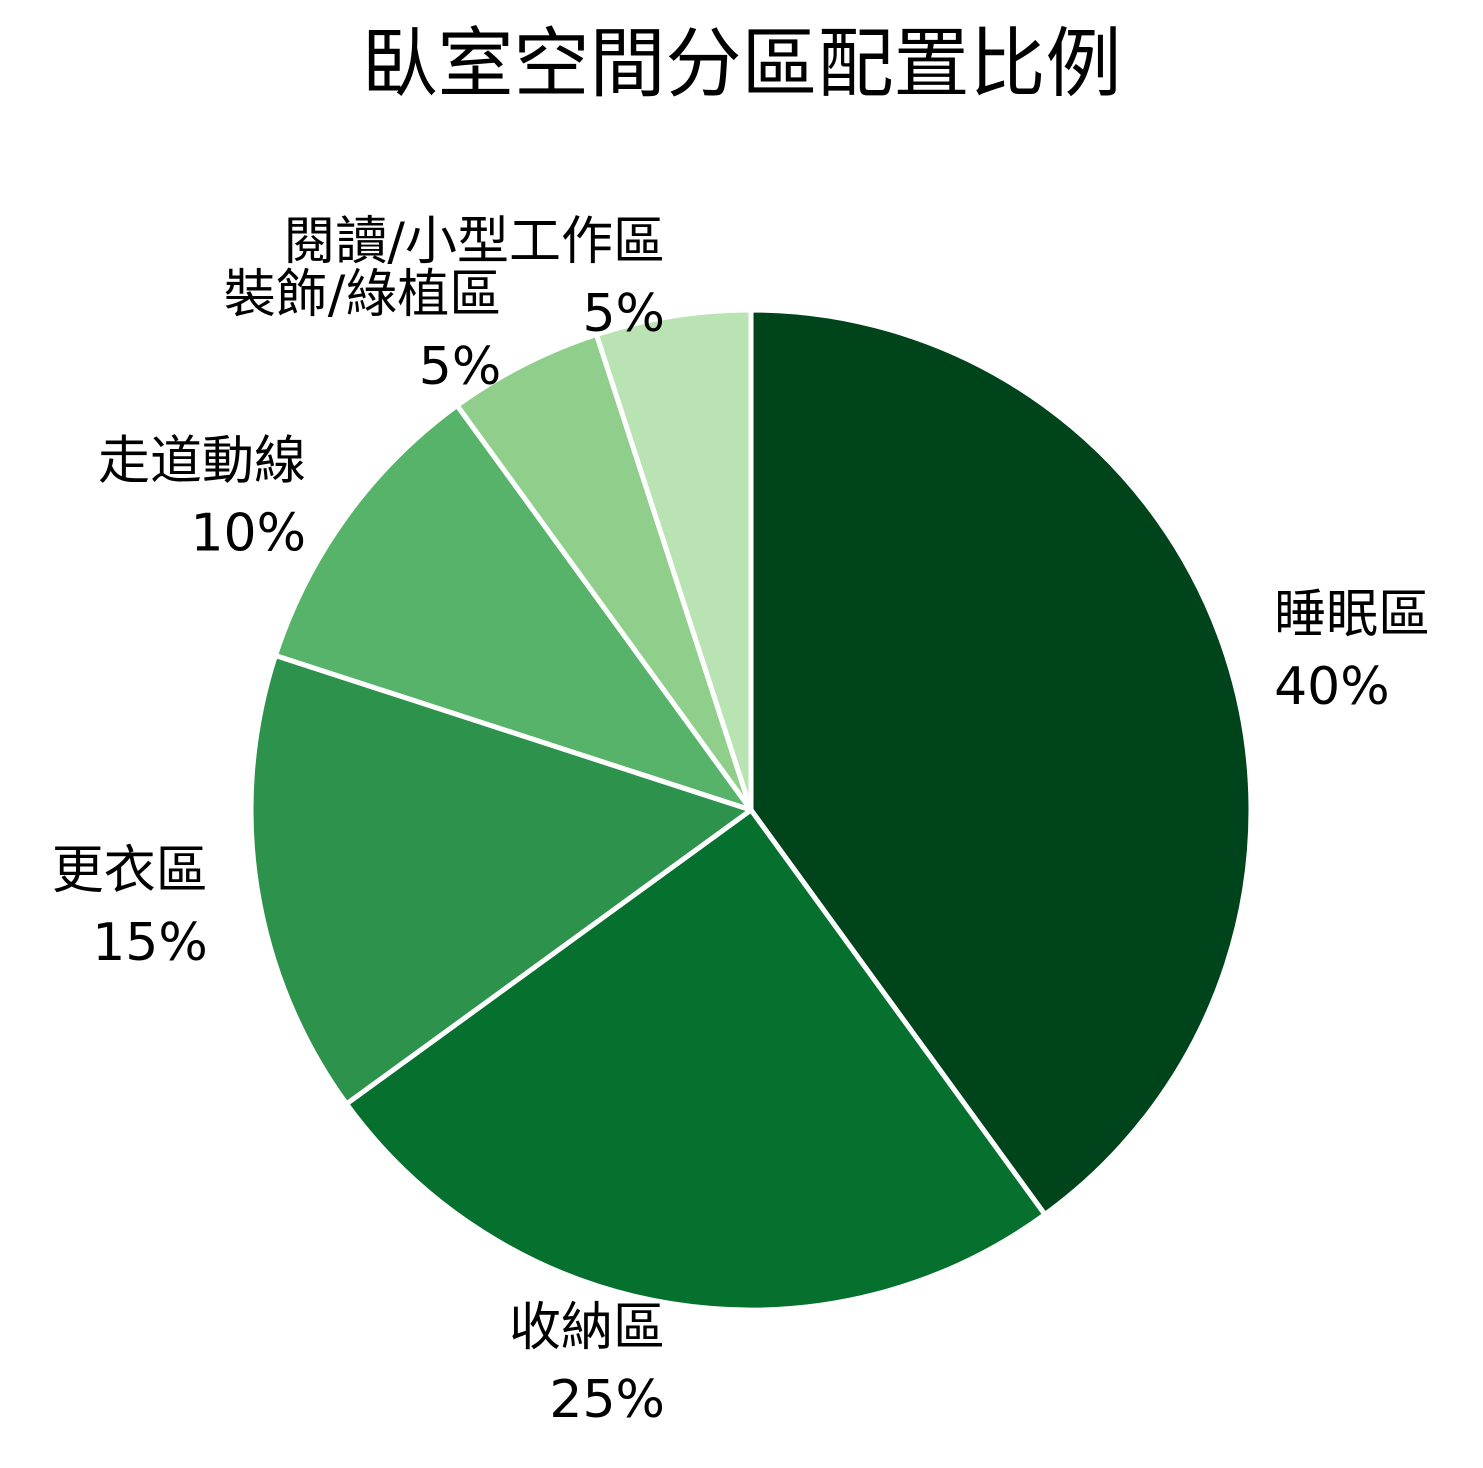 This screenshot has height=1468, width=1483. I want to click on slice-label-2: 收納區, so click(587, 1328).